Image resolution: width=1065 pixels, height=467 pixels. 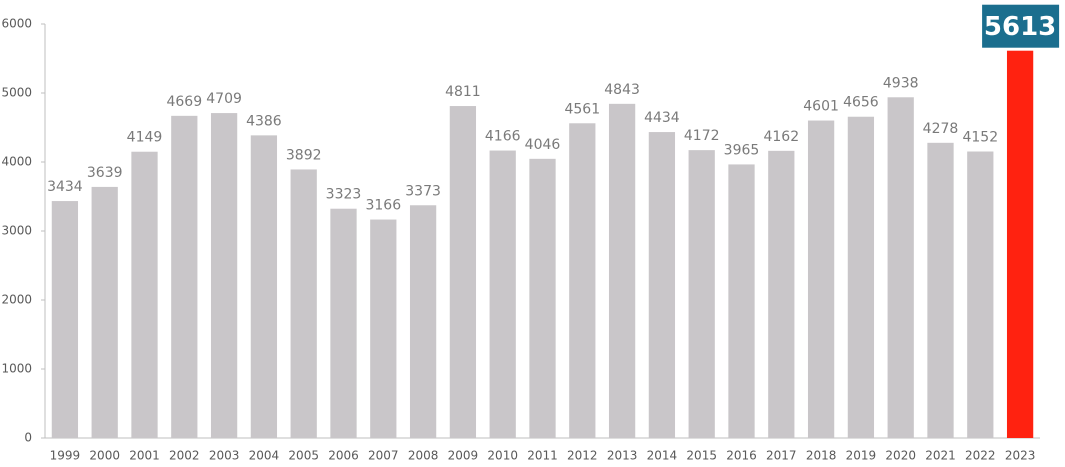 I want to click on value-label: 4601, so click(x=821, y=107).